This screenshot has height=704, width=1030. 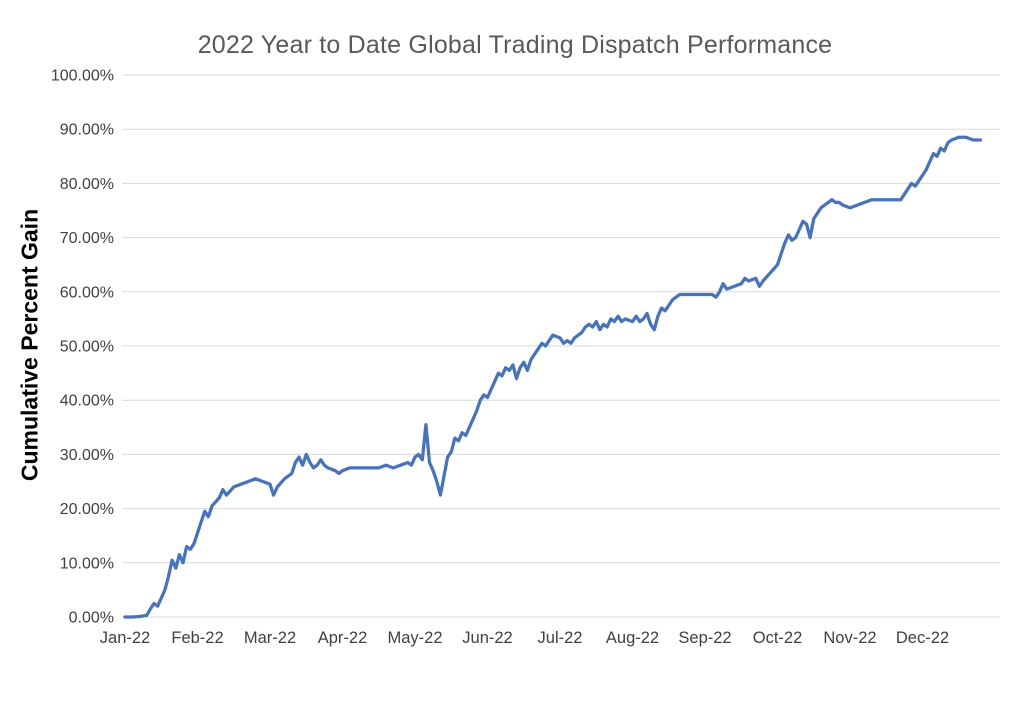 What do you see at coordinates (87, 292) in the screenshot?
I see `y-tick-label: 60.00%` at bounding box center [87, 292].